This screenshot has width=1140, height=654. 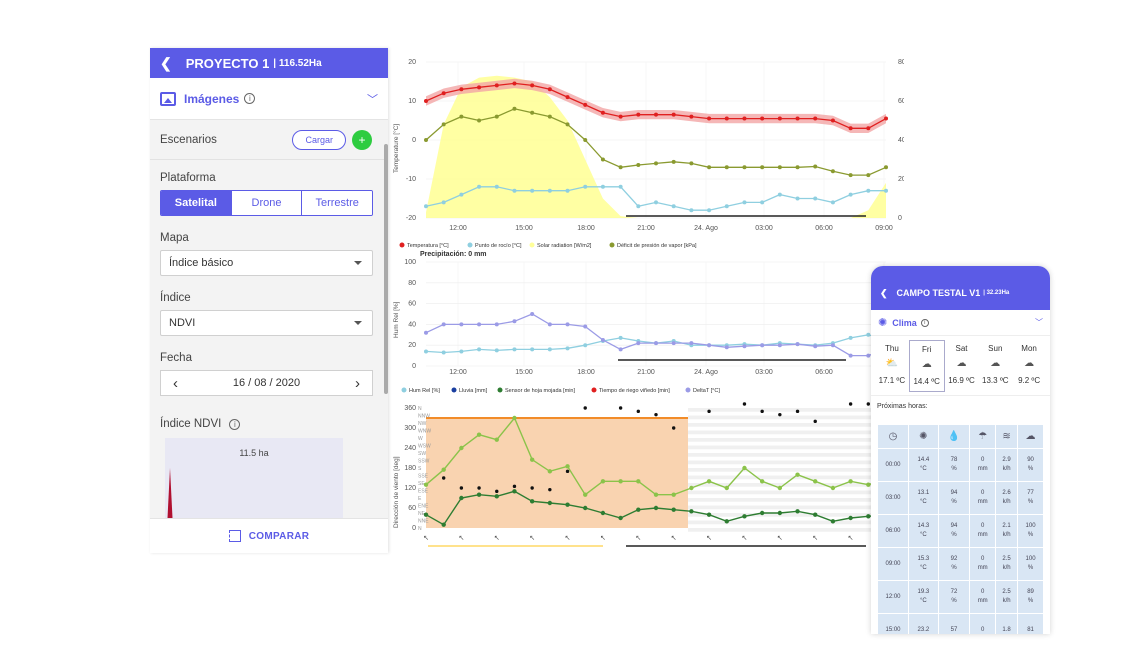 I want to click on y-left-label: Hum Rel [%], so click(x=396, y=319).